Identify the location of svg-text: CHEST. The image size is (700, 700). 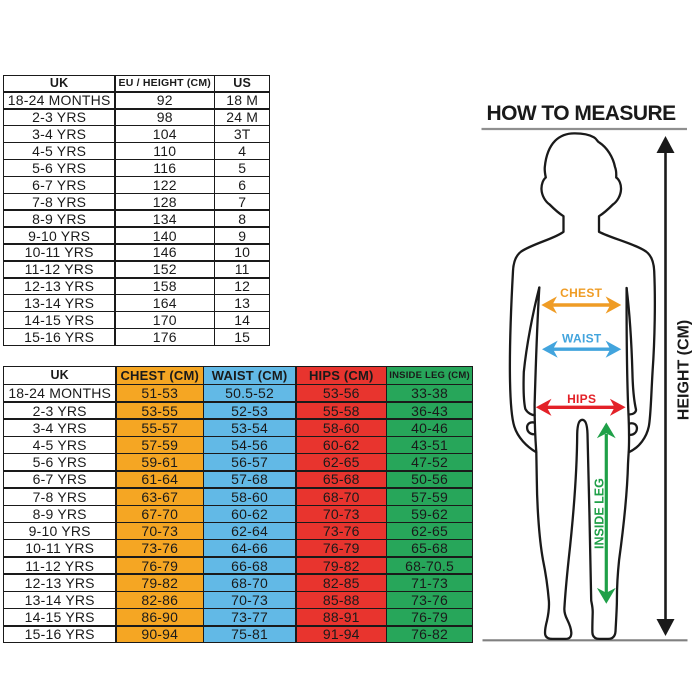
(581, 293).